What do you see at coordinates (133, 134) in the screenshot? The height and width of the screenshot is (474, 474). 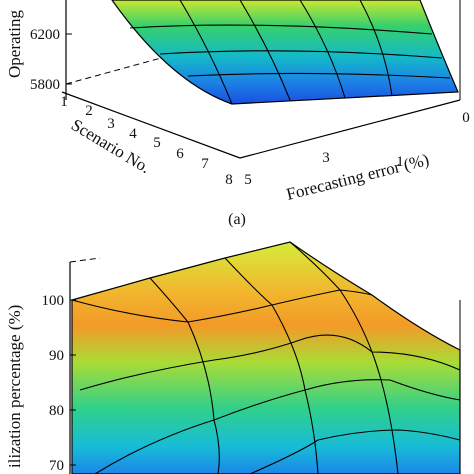 I see `panel-a-x-tick-label: 4` at bounding box center [133, 134].